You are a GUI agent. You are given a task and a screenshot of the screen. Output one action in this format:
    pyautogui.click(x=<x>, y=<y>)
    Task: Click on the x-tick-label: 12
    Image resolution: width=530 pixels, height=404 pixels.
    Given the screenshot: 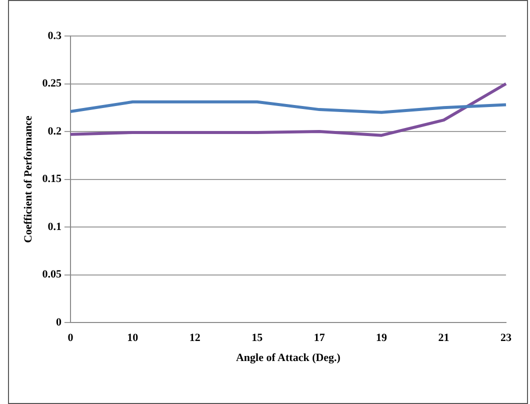 What is the action you would take?
    pyautogui.click(x=195, y=338)
    